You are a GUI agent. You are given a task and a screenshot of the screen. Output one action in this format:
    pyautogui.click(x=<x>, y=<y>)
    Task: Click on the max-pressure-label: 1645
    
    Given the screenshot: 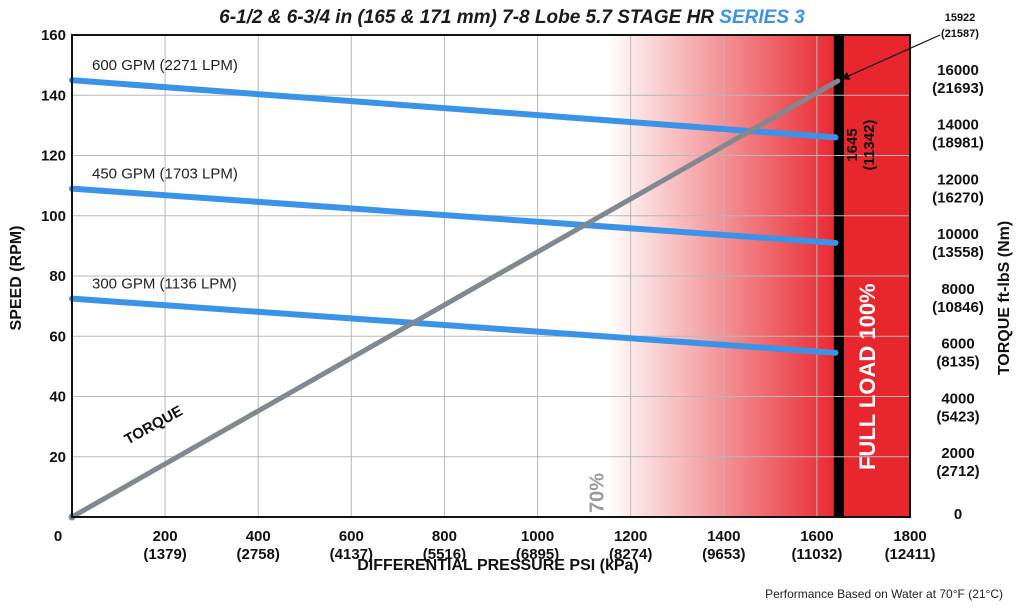 What is the action you would take?
    pyautogui.click(x=852, y=144)
    